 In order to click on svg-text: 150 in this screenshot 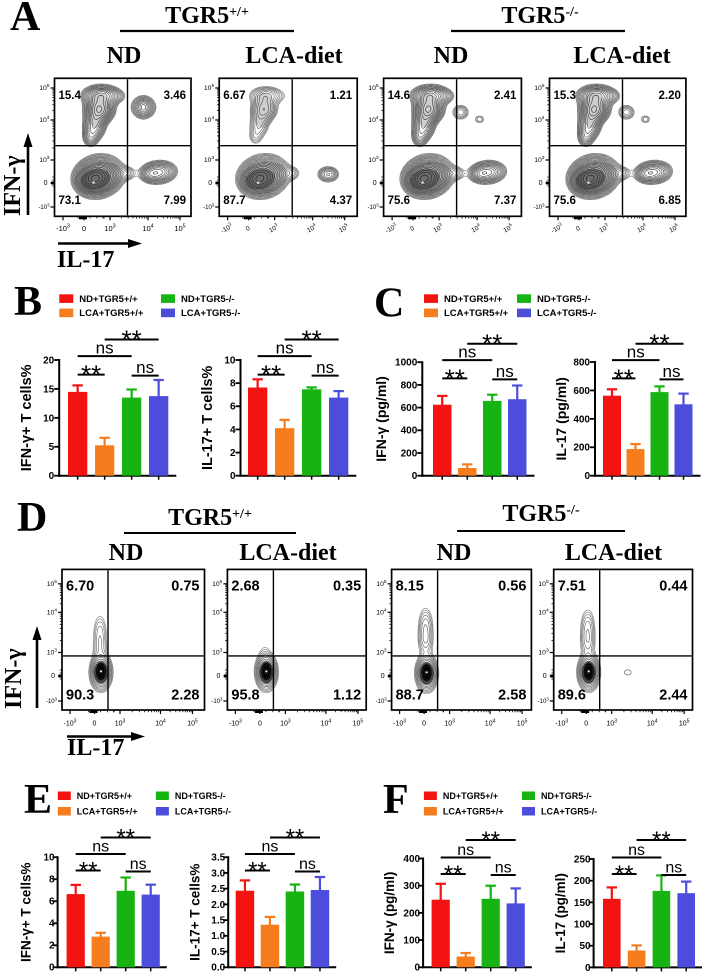, I will do `click(582, 903)`.